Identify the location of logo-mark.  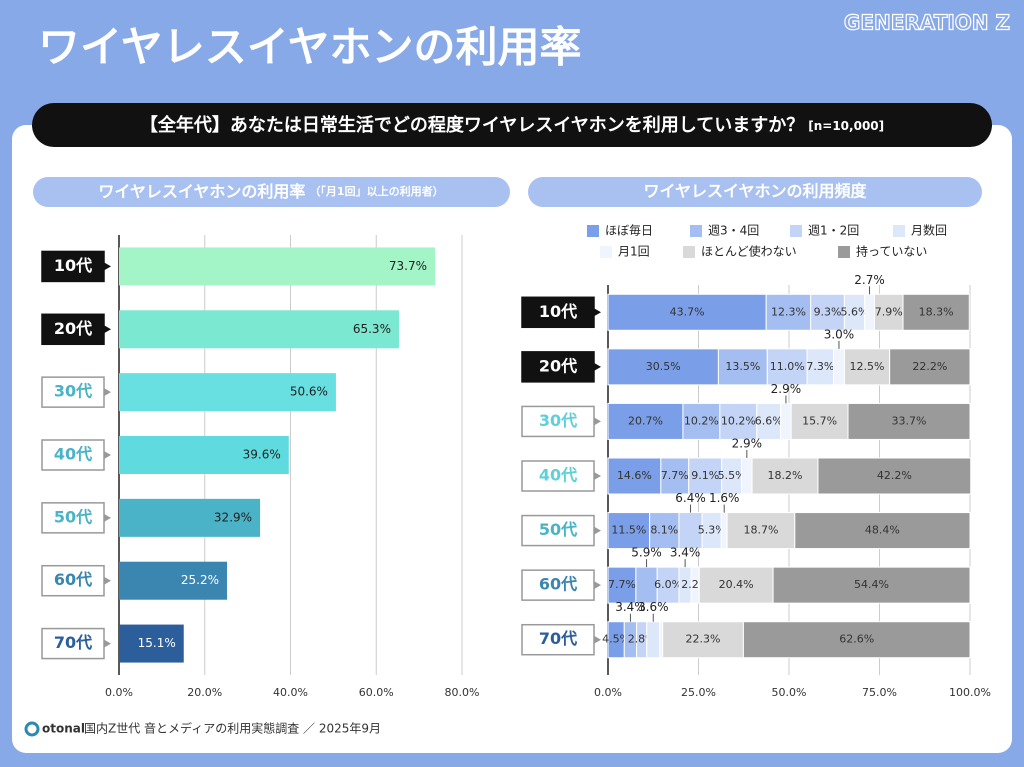
(32, 729).